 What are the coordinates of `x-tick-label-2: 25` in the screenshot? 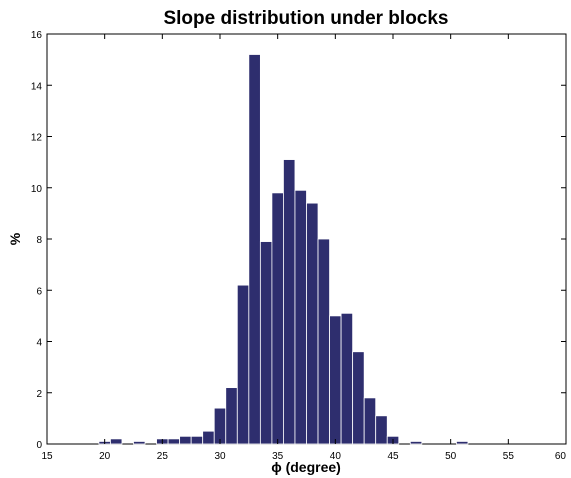 It's located at (163, 456).